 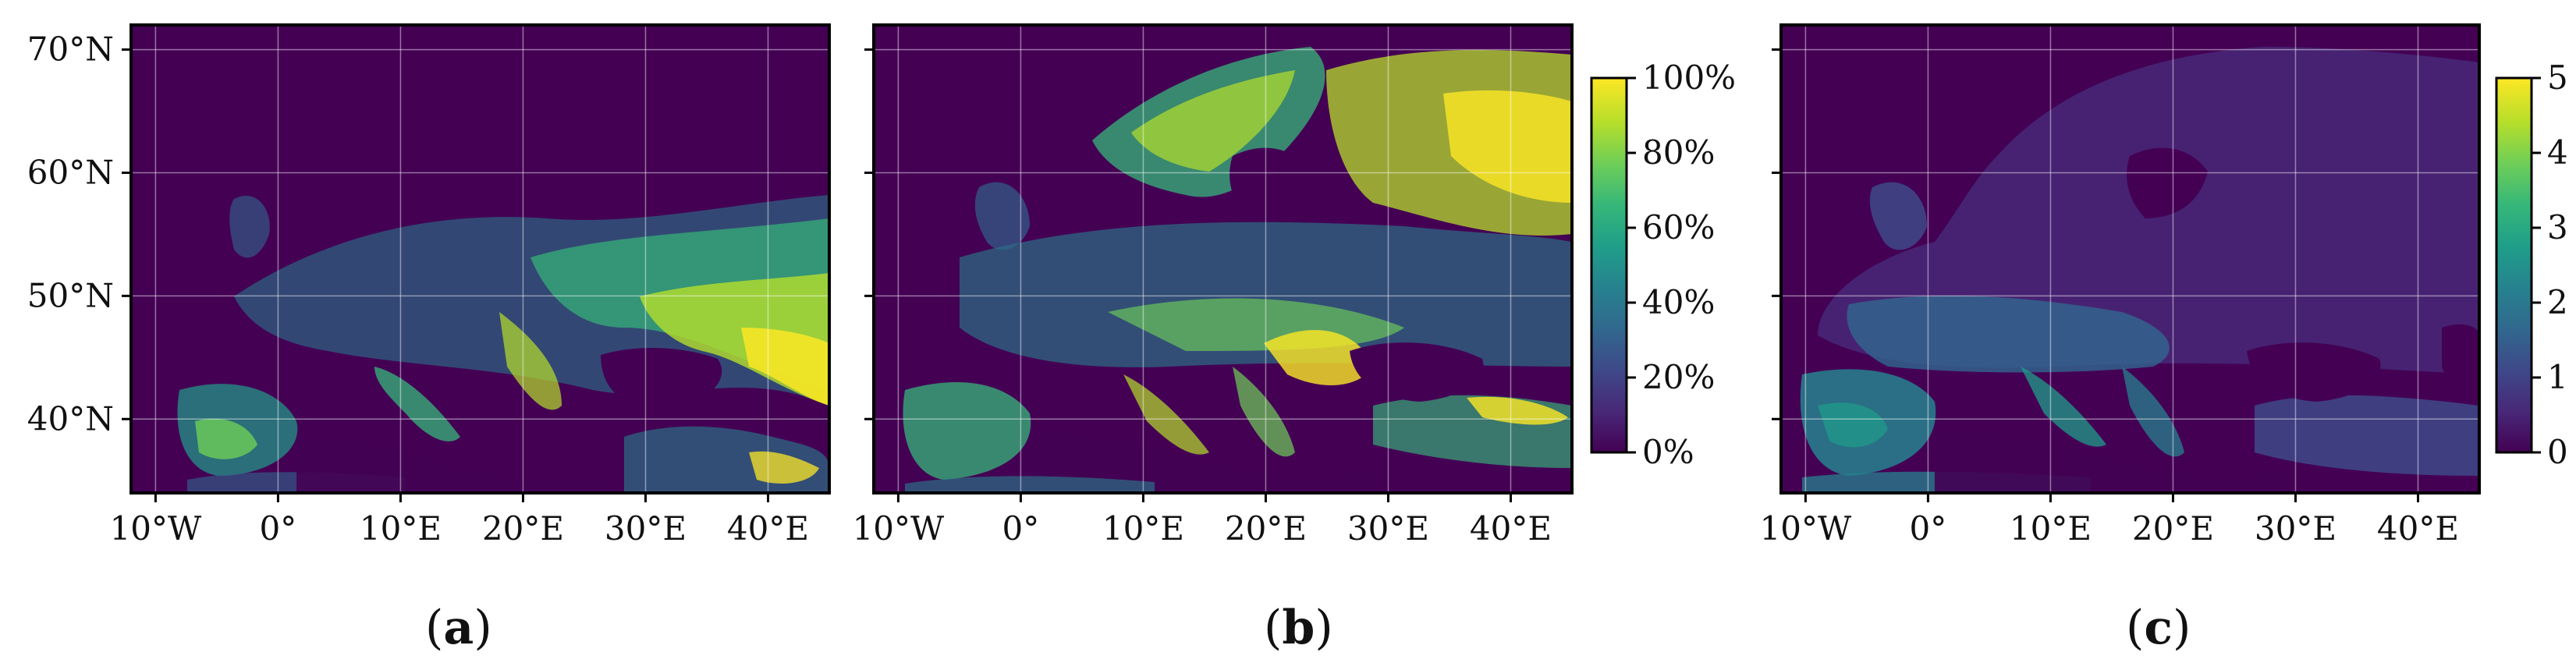 What do you see at coordinates (1668, 452) in the screenshot?
I see `colorbar-tick-label: 0%` at bounding box center [1668, 452].